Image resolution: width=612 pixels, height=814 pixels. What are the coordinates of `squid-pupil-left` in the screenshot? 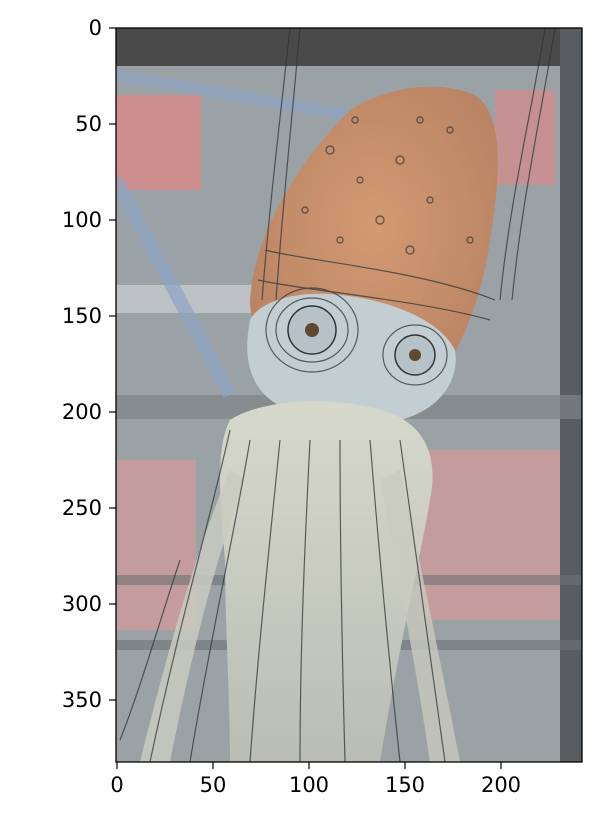 It's located at (312, 330).